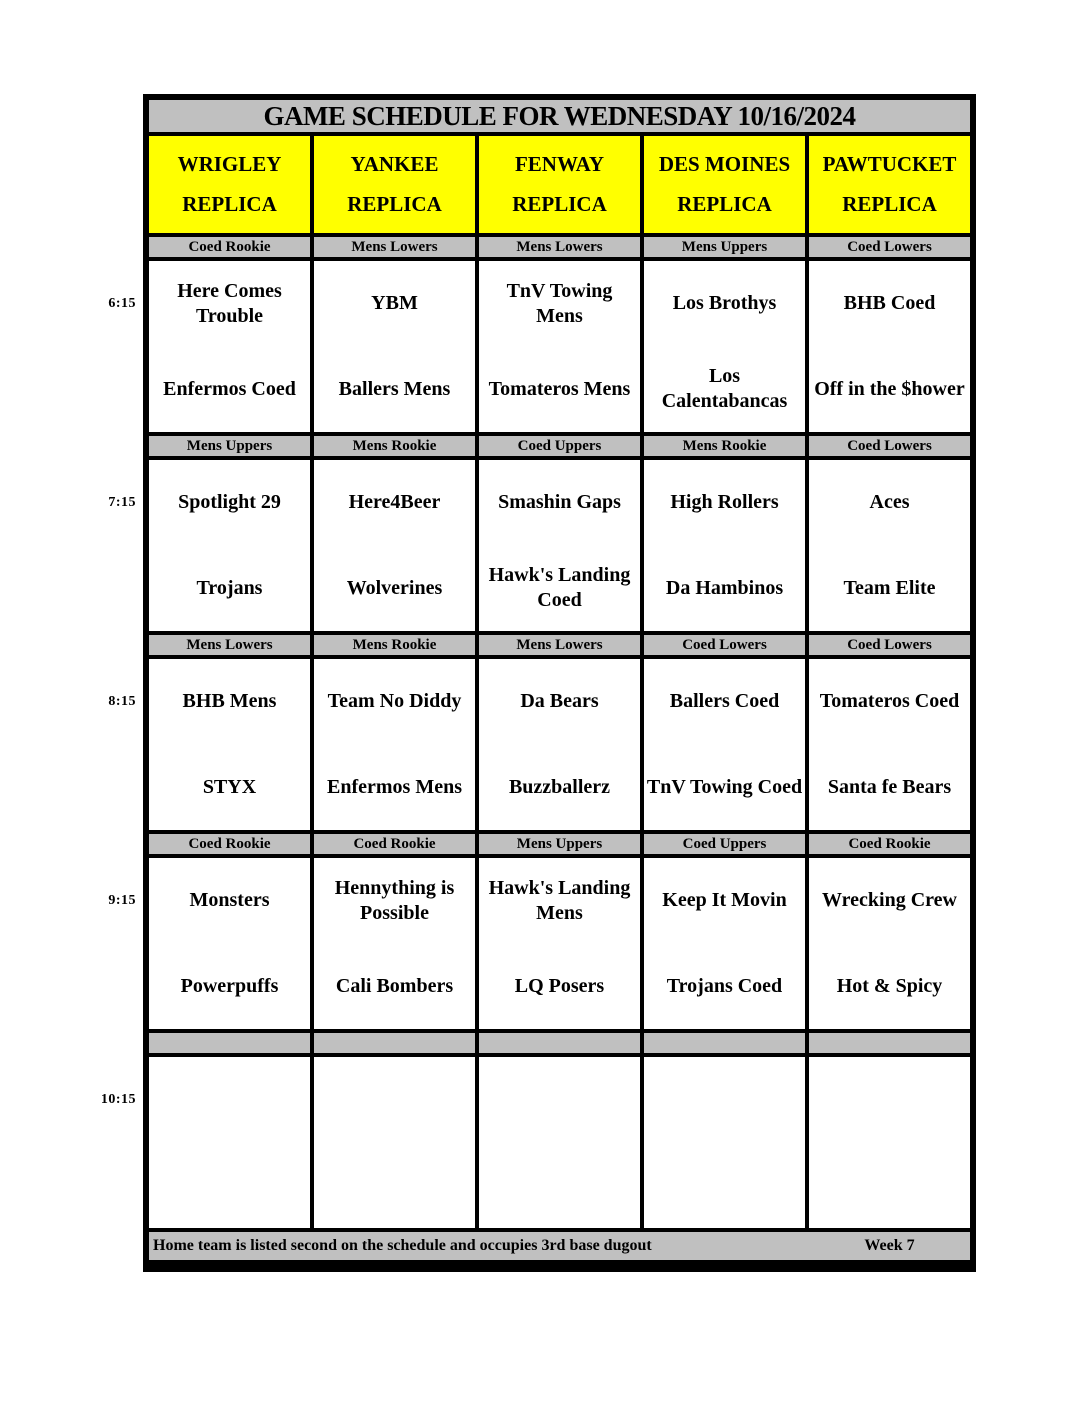 Image resolution: width=1088 pixels, height=1408 pixels. I want to click on time-label-1015: 10:15, so click(118, 1099).